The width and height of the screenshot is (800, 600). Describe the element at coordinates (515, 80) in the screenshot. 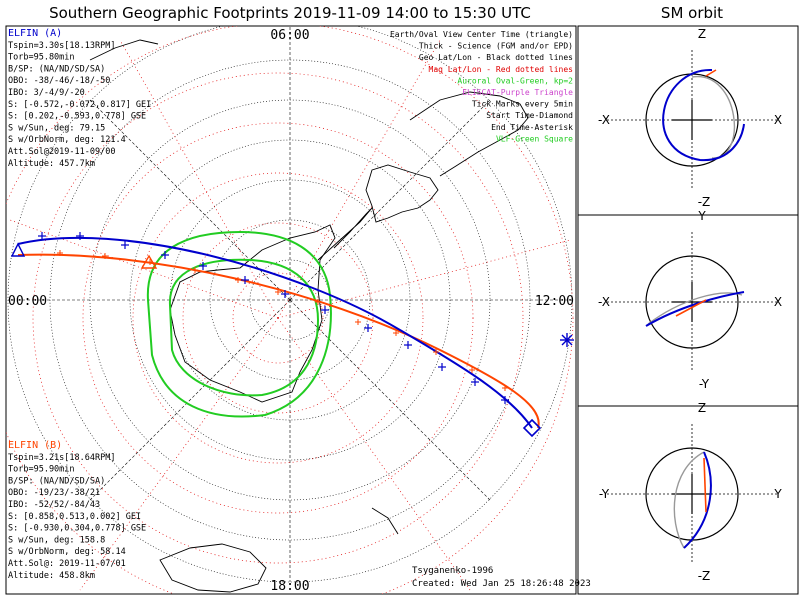

I see `legend-entry: Auroral Oval-Green, kp=2` at that location.